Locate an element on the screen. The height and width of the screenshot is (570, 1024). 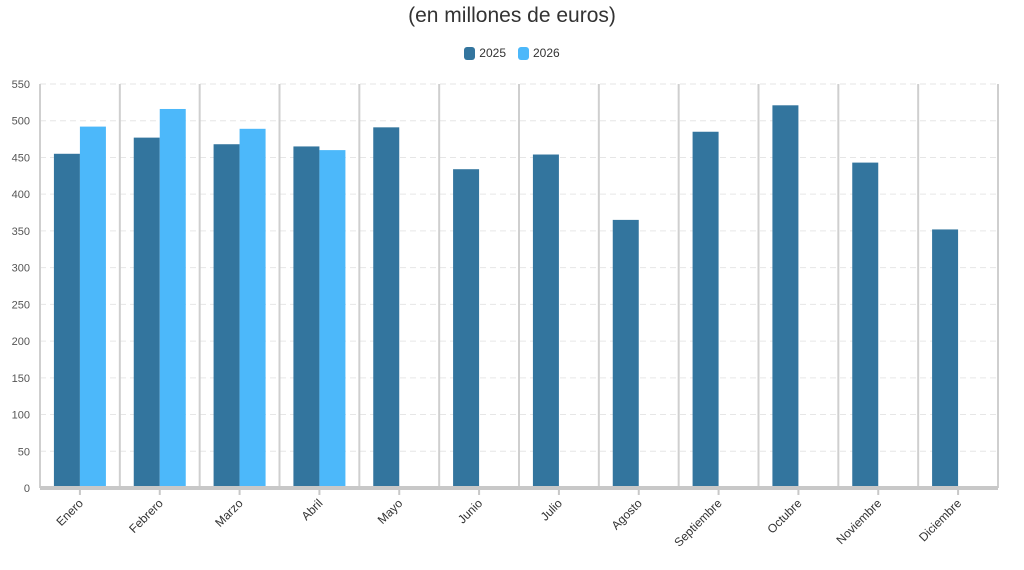
x-tick-label-marzo: Marzo is located at coordinates (229, 513).